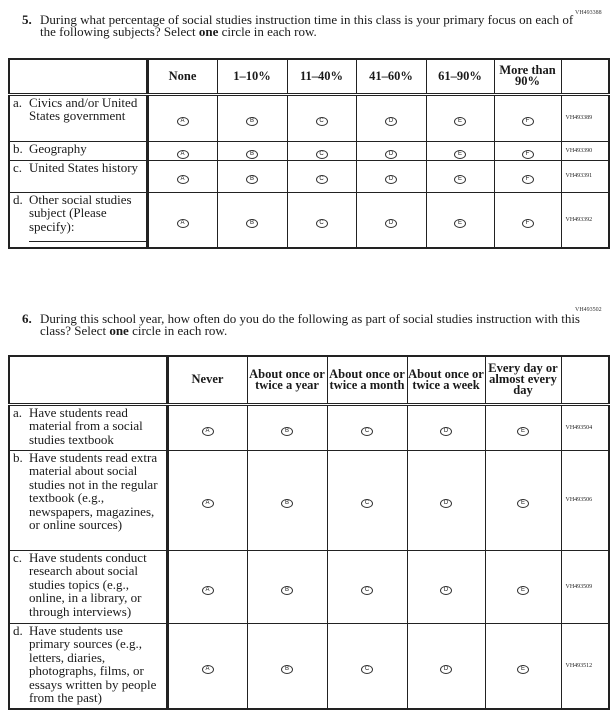  What do you see at coordinates (207, 380) in the screenshot?
I see `column-header: Never` at bounding box center [207, 380].